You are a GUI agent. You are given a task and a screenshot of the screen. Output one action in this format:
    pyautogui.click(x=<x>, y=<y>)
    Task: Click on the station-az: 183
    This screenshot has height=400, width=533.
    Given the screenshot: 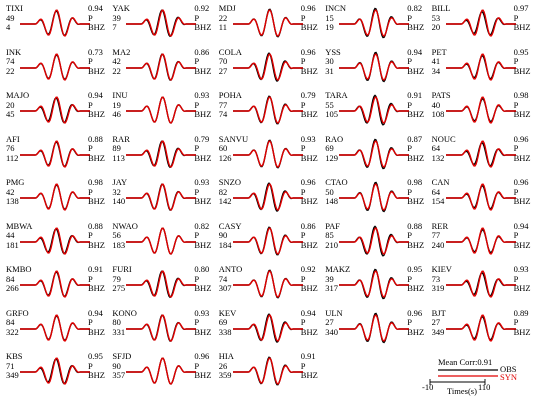 What is the action you would take?
    pyautogui.click(x=119, y=244)
    